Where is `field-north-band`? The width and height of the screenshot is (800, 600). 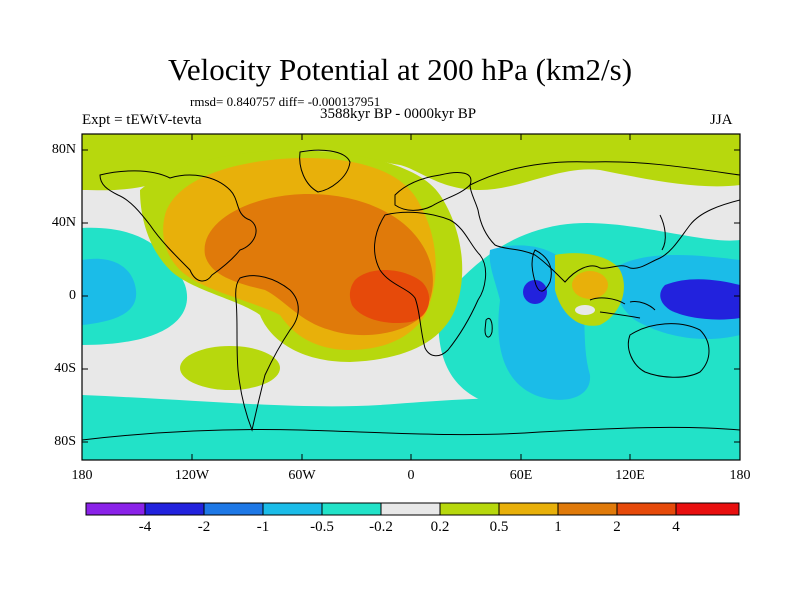
field-north-band is located at coordinates (411, 162).